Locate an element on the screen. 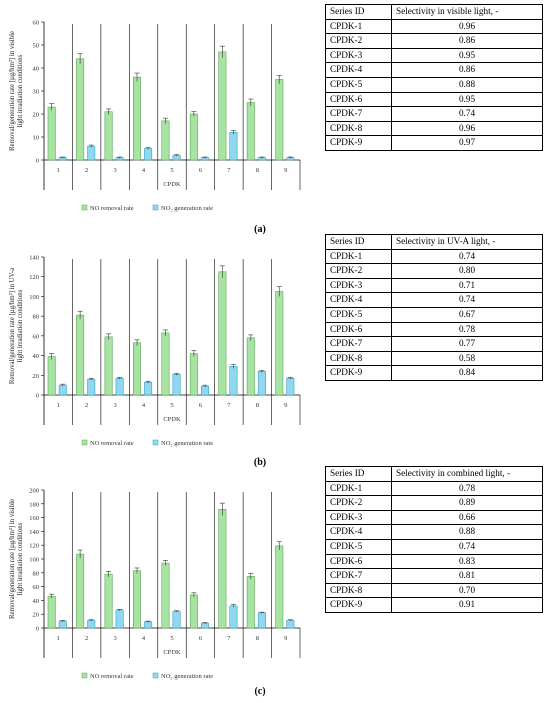 The height and width of the screenshot is (703, 550). y-tick-label: 180 is located at coordinates (34, 504).